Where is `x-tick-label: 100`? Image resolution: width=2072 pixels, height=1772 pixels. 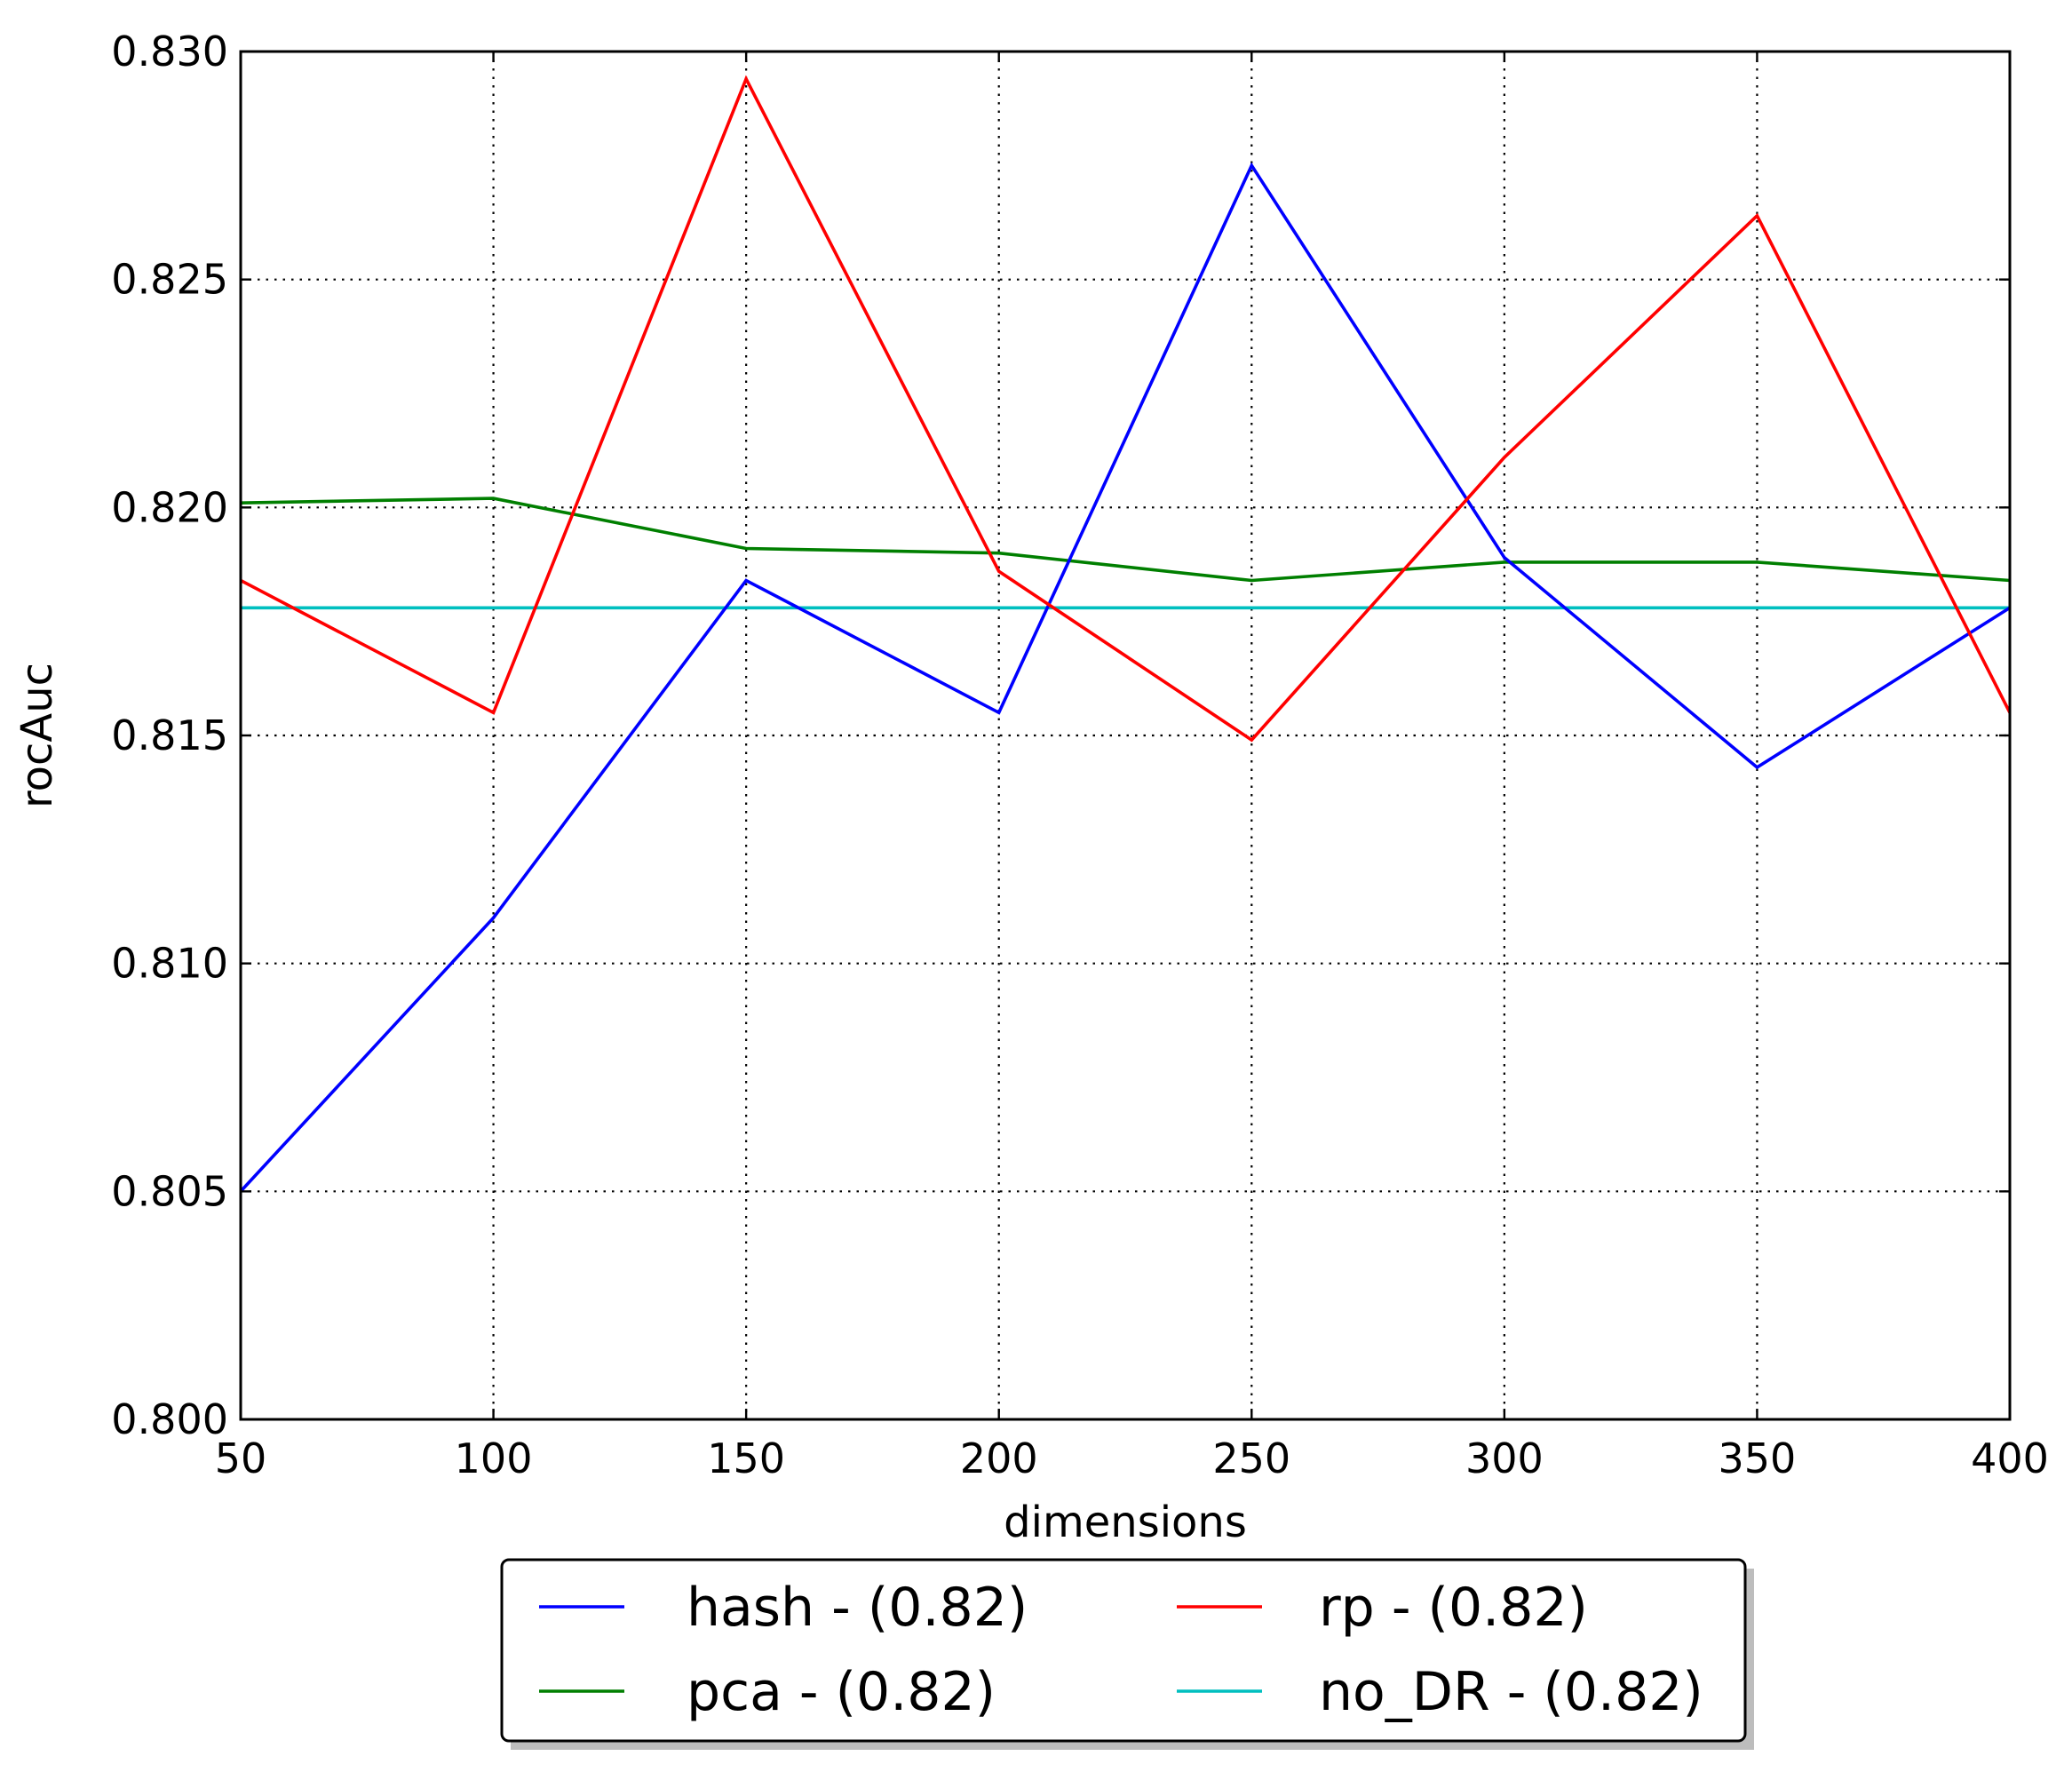
x-tick-label: 100 is located at coordinates (494, 1458).